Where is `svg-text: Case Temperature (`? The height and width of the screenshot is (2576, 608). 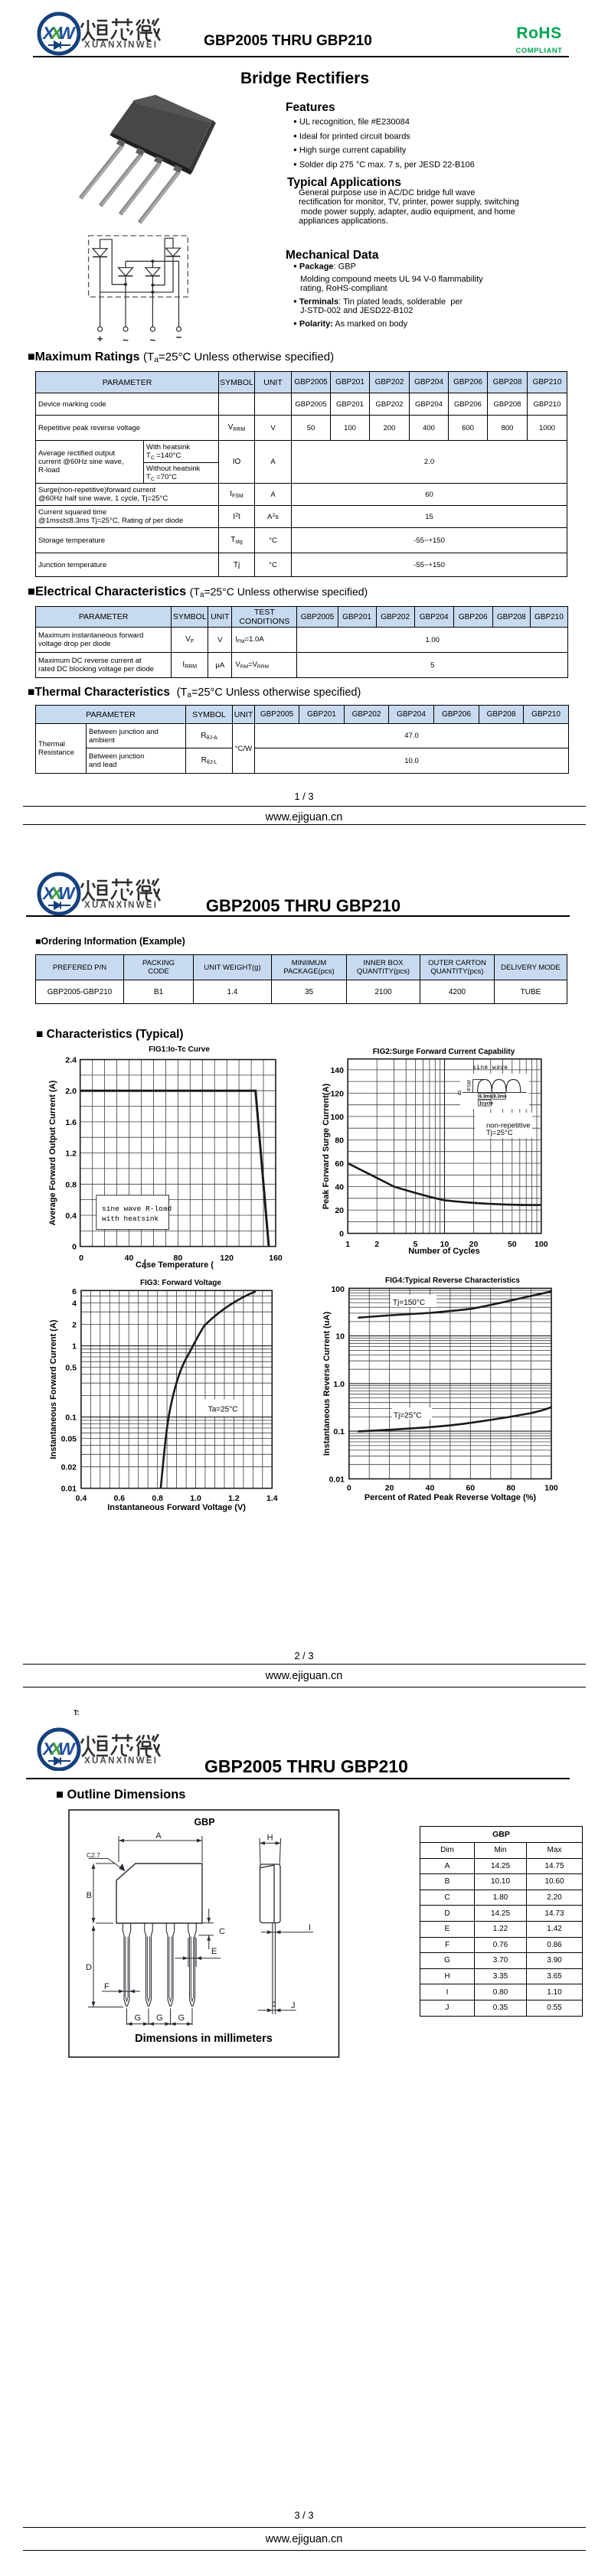
svg-text: Case Temperature ( is located at coordinates (175, 1265).